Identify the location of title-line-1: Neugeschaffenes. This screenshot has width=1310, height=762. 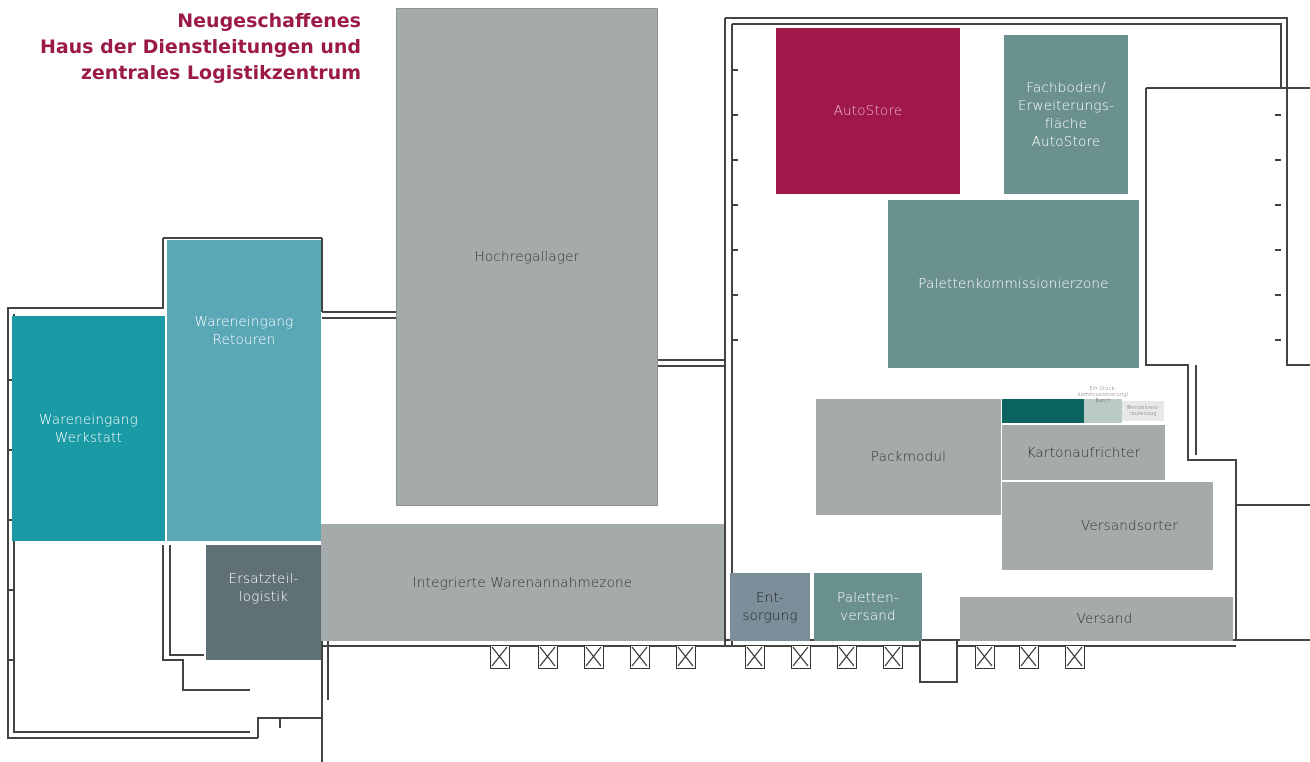
(269, 21).